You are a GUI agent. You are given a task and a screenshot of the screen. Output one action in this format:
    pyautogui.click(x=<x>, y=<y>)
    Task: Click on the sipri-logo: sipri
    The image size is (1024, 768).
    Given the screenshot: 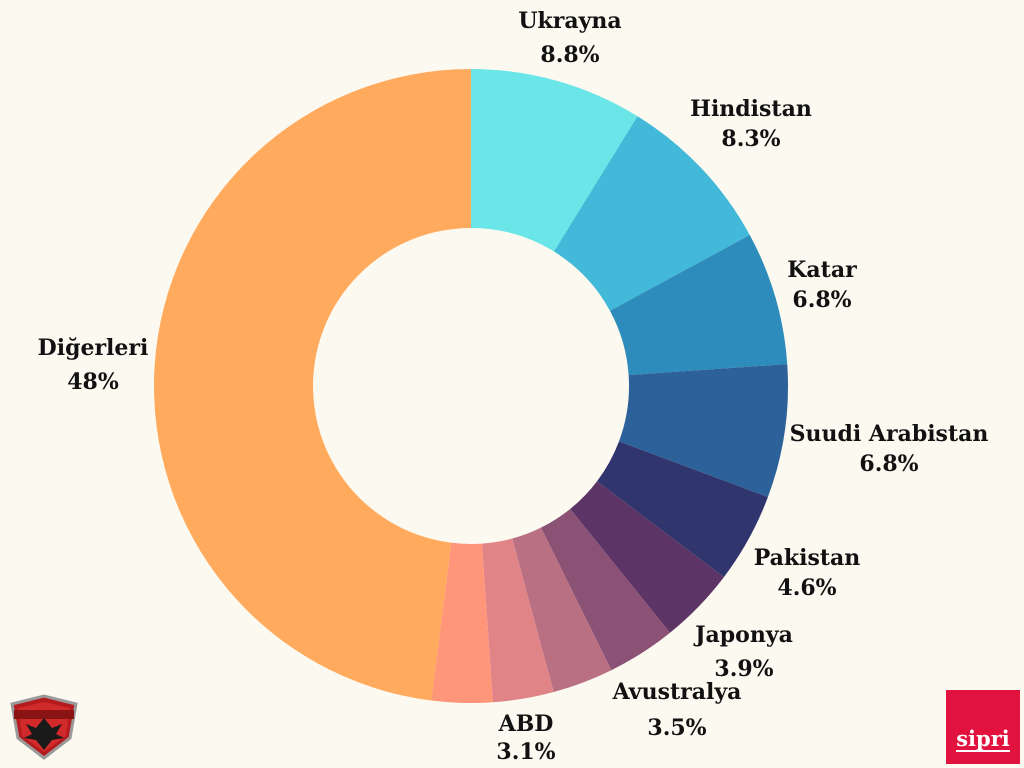 What is the action you would take?
    pyautogui.click(x=983, y=727)
    